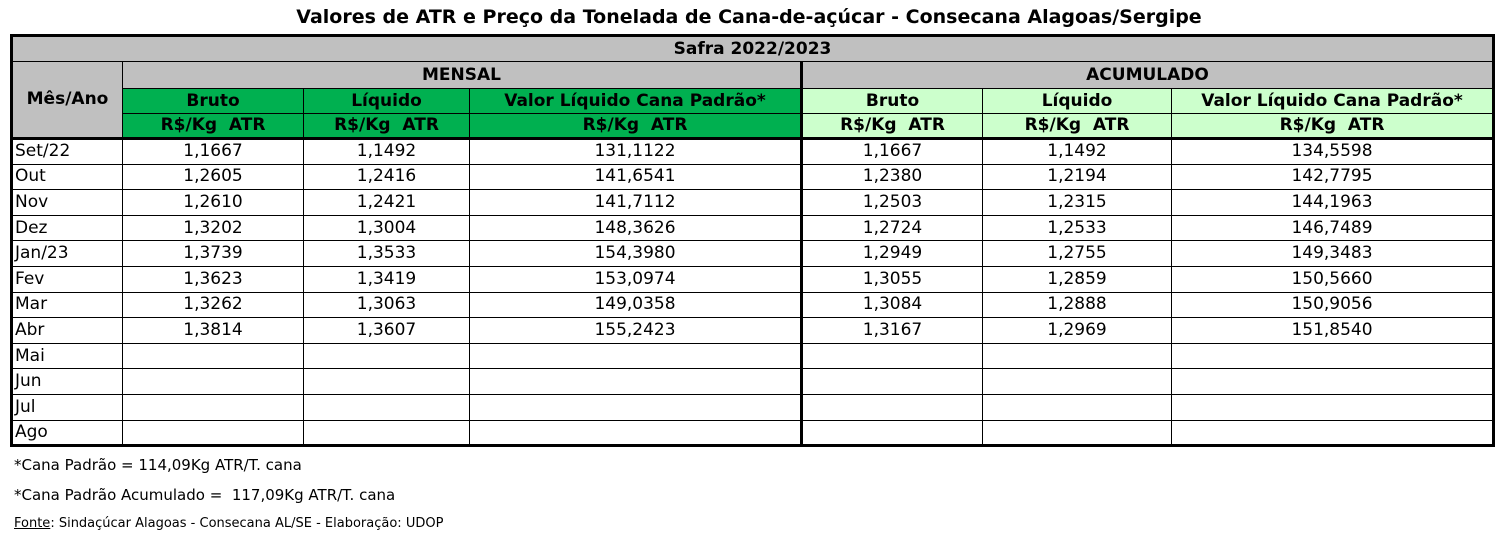 The width and height of the screenshot is (1498, 539). What do you see at coordinates (213, 330) in the screenshot?
I see `value-cell: 1,3814` at bounding box center [213, 330].